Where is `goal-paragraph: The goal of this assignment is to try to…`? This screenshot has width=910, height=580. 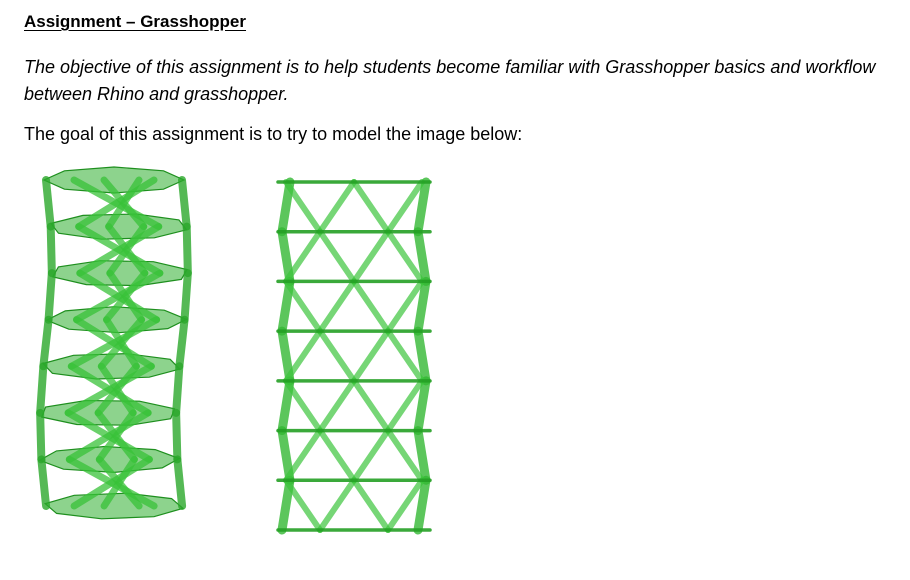 goal-paragraph: The goal of this assignment is to try to… is located at coordinates (273, 134).